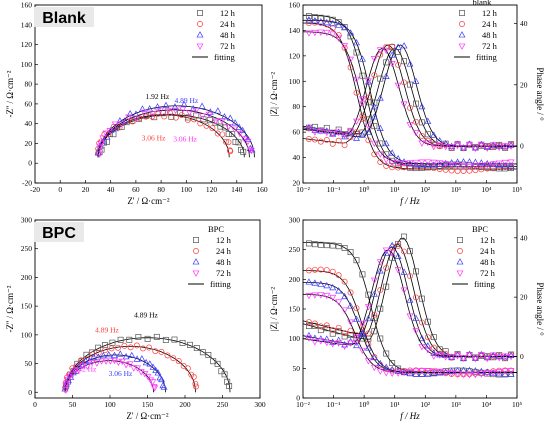 Image resolution: width=550 pixels, height=428 pixels. I want to click on blank-nyquist-legend-label: 24 h, so click(228, 24).